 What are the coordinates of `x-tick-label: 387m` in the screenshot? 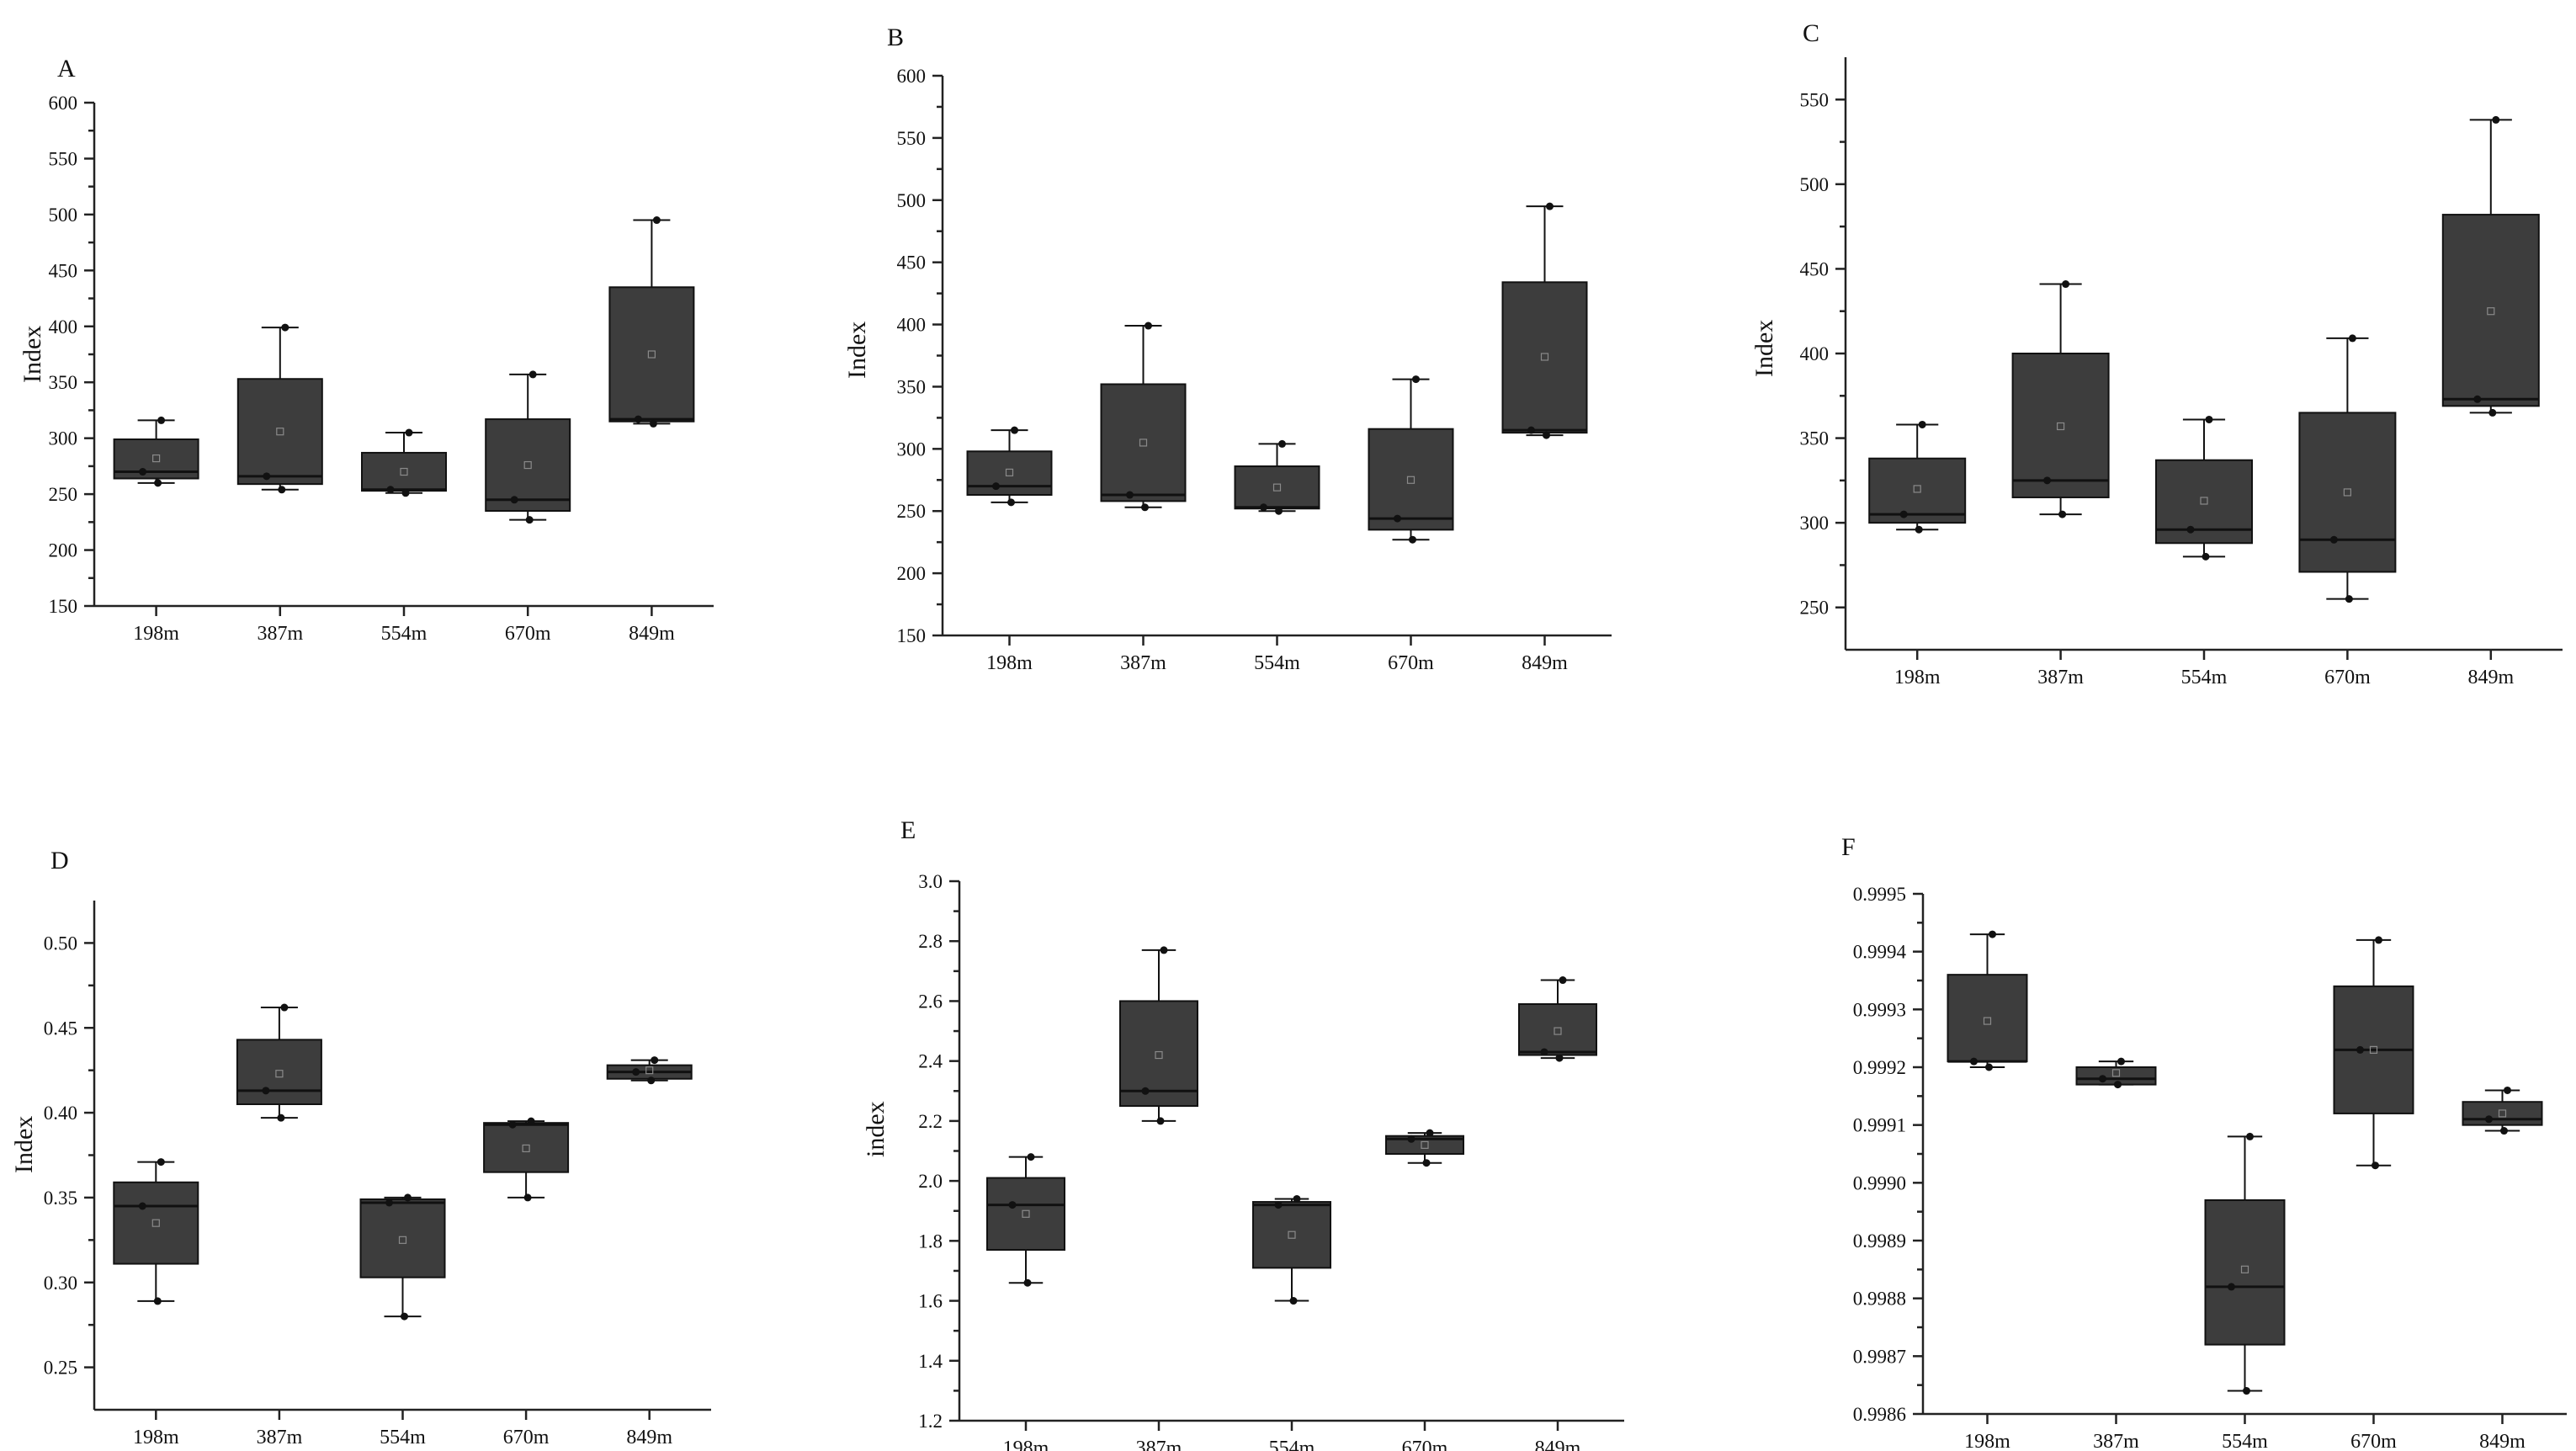 It's located at (2116, 1441).